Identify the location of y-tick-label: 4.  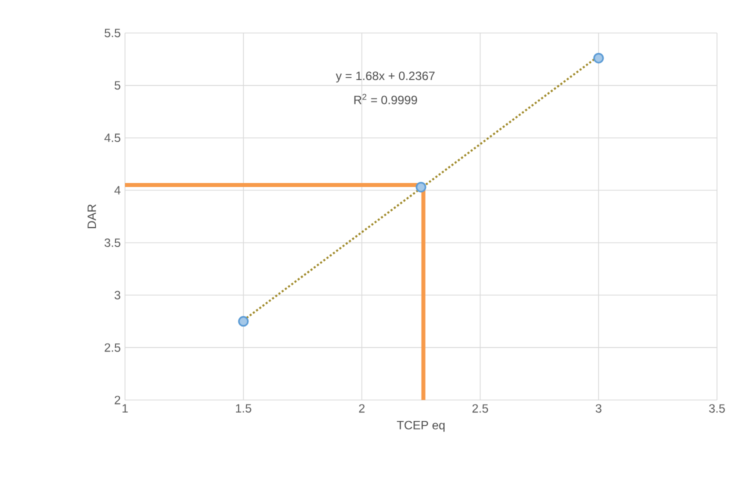
(117, 190).